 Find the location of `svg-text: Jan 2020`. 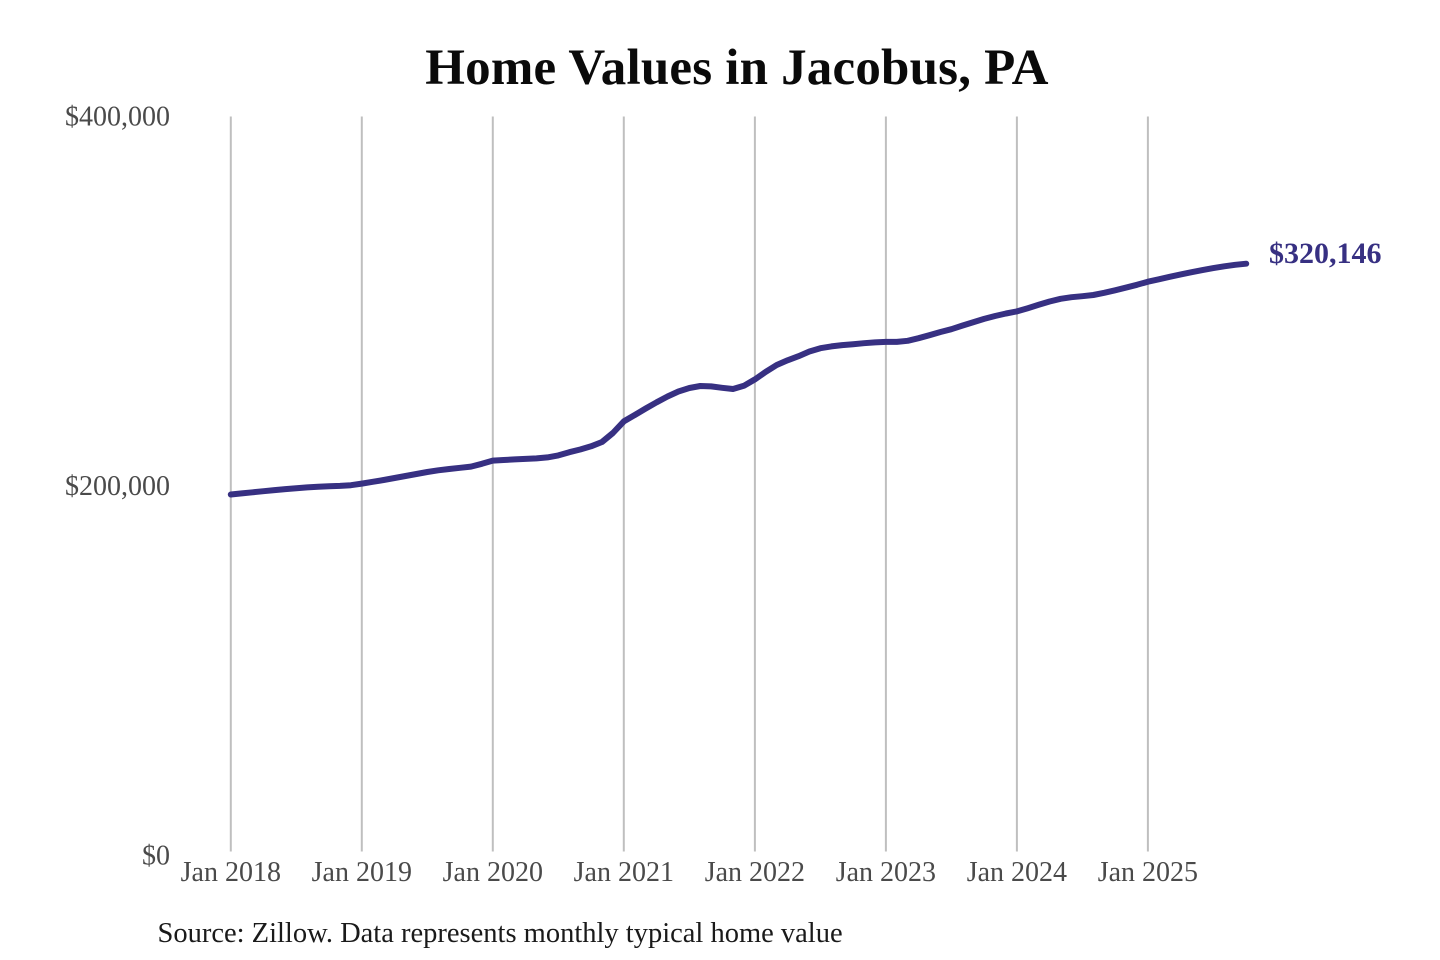

svg-text: Jan 2020 is located at coordinates (493, 872).